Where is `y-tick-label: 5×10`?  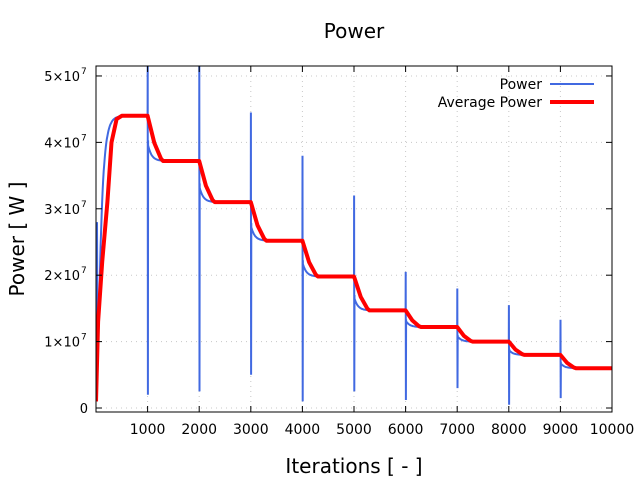
y-tick-label: 5×10 is located at coordinates (62, 77).